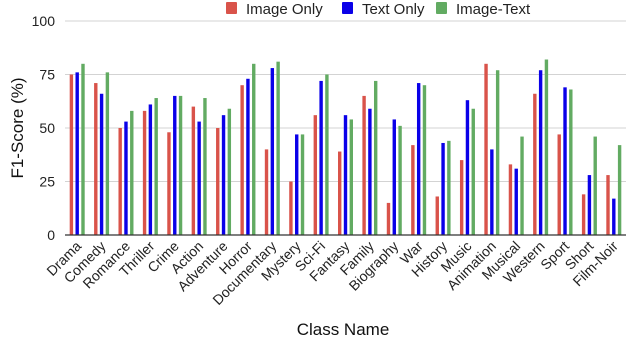 Image resolution: width=634 pixels, height=343 pixels. I want to click on bar-text-only-drama, so click(77, 153).